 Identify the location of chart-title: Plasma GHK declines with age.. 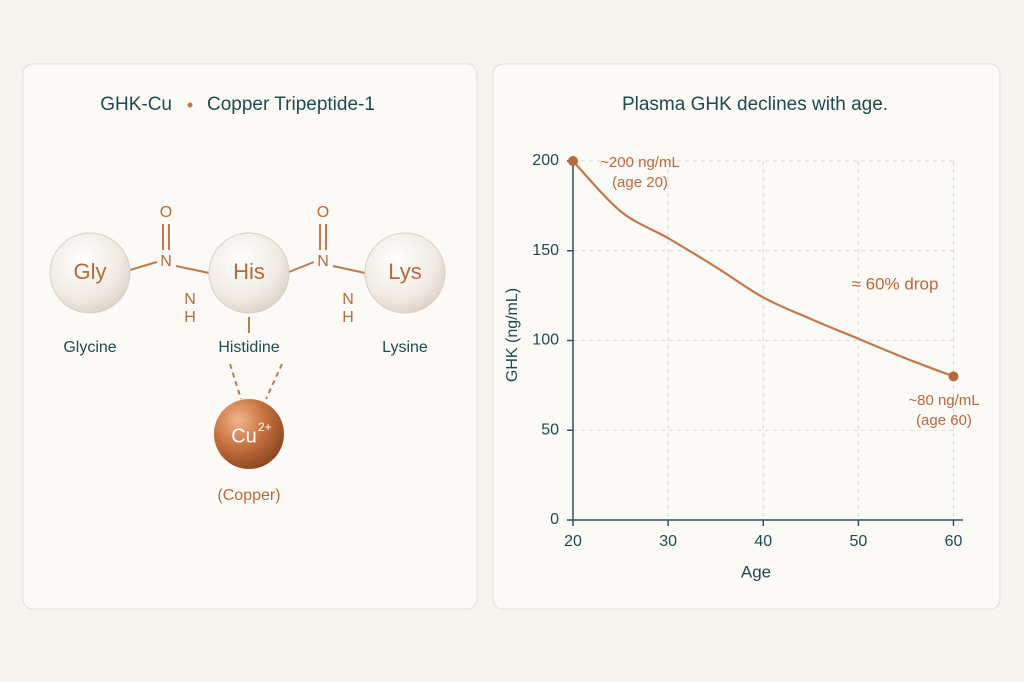
(755, 104).